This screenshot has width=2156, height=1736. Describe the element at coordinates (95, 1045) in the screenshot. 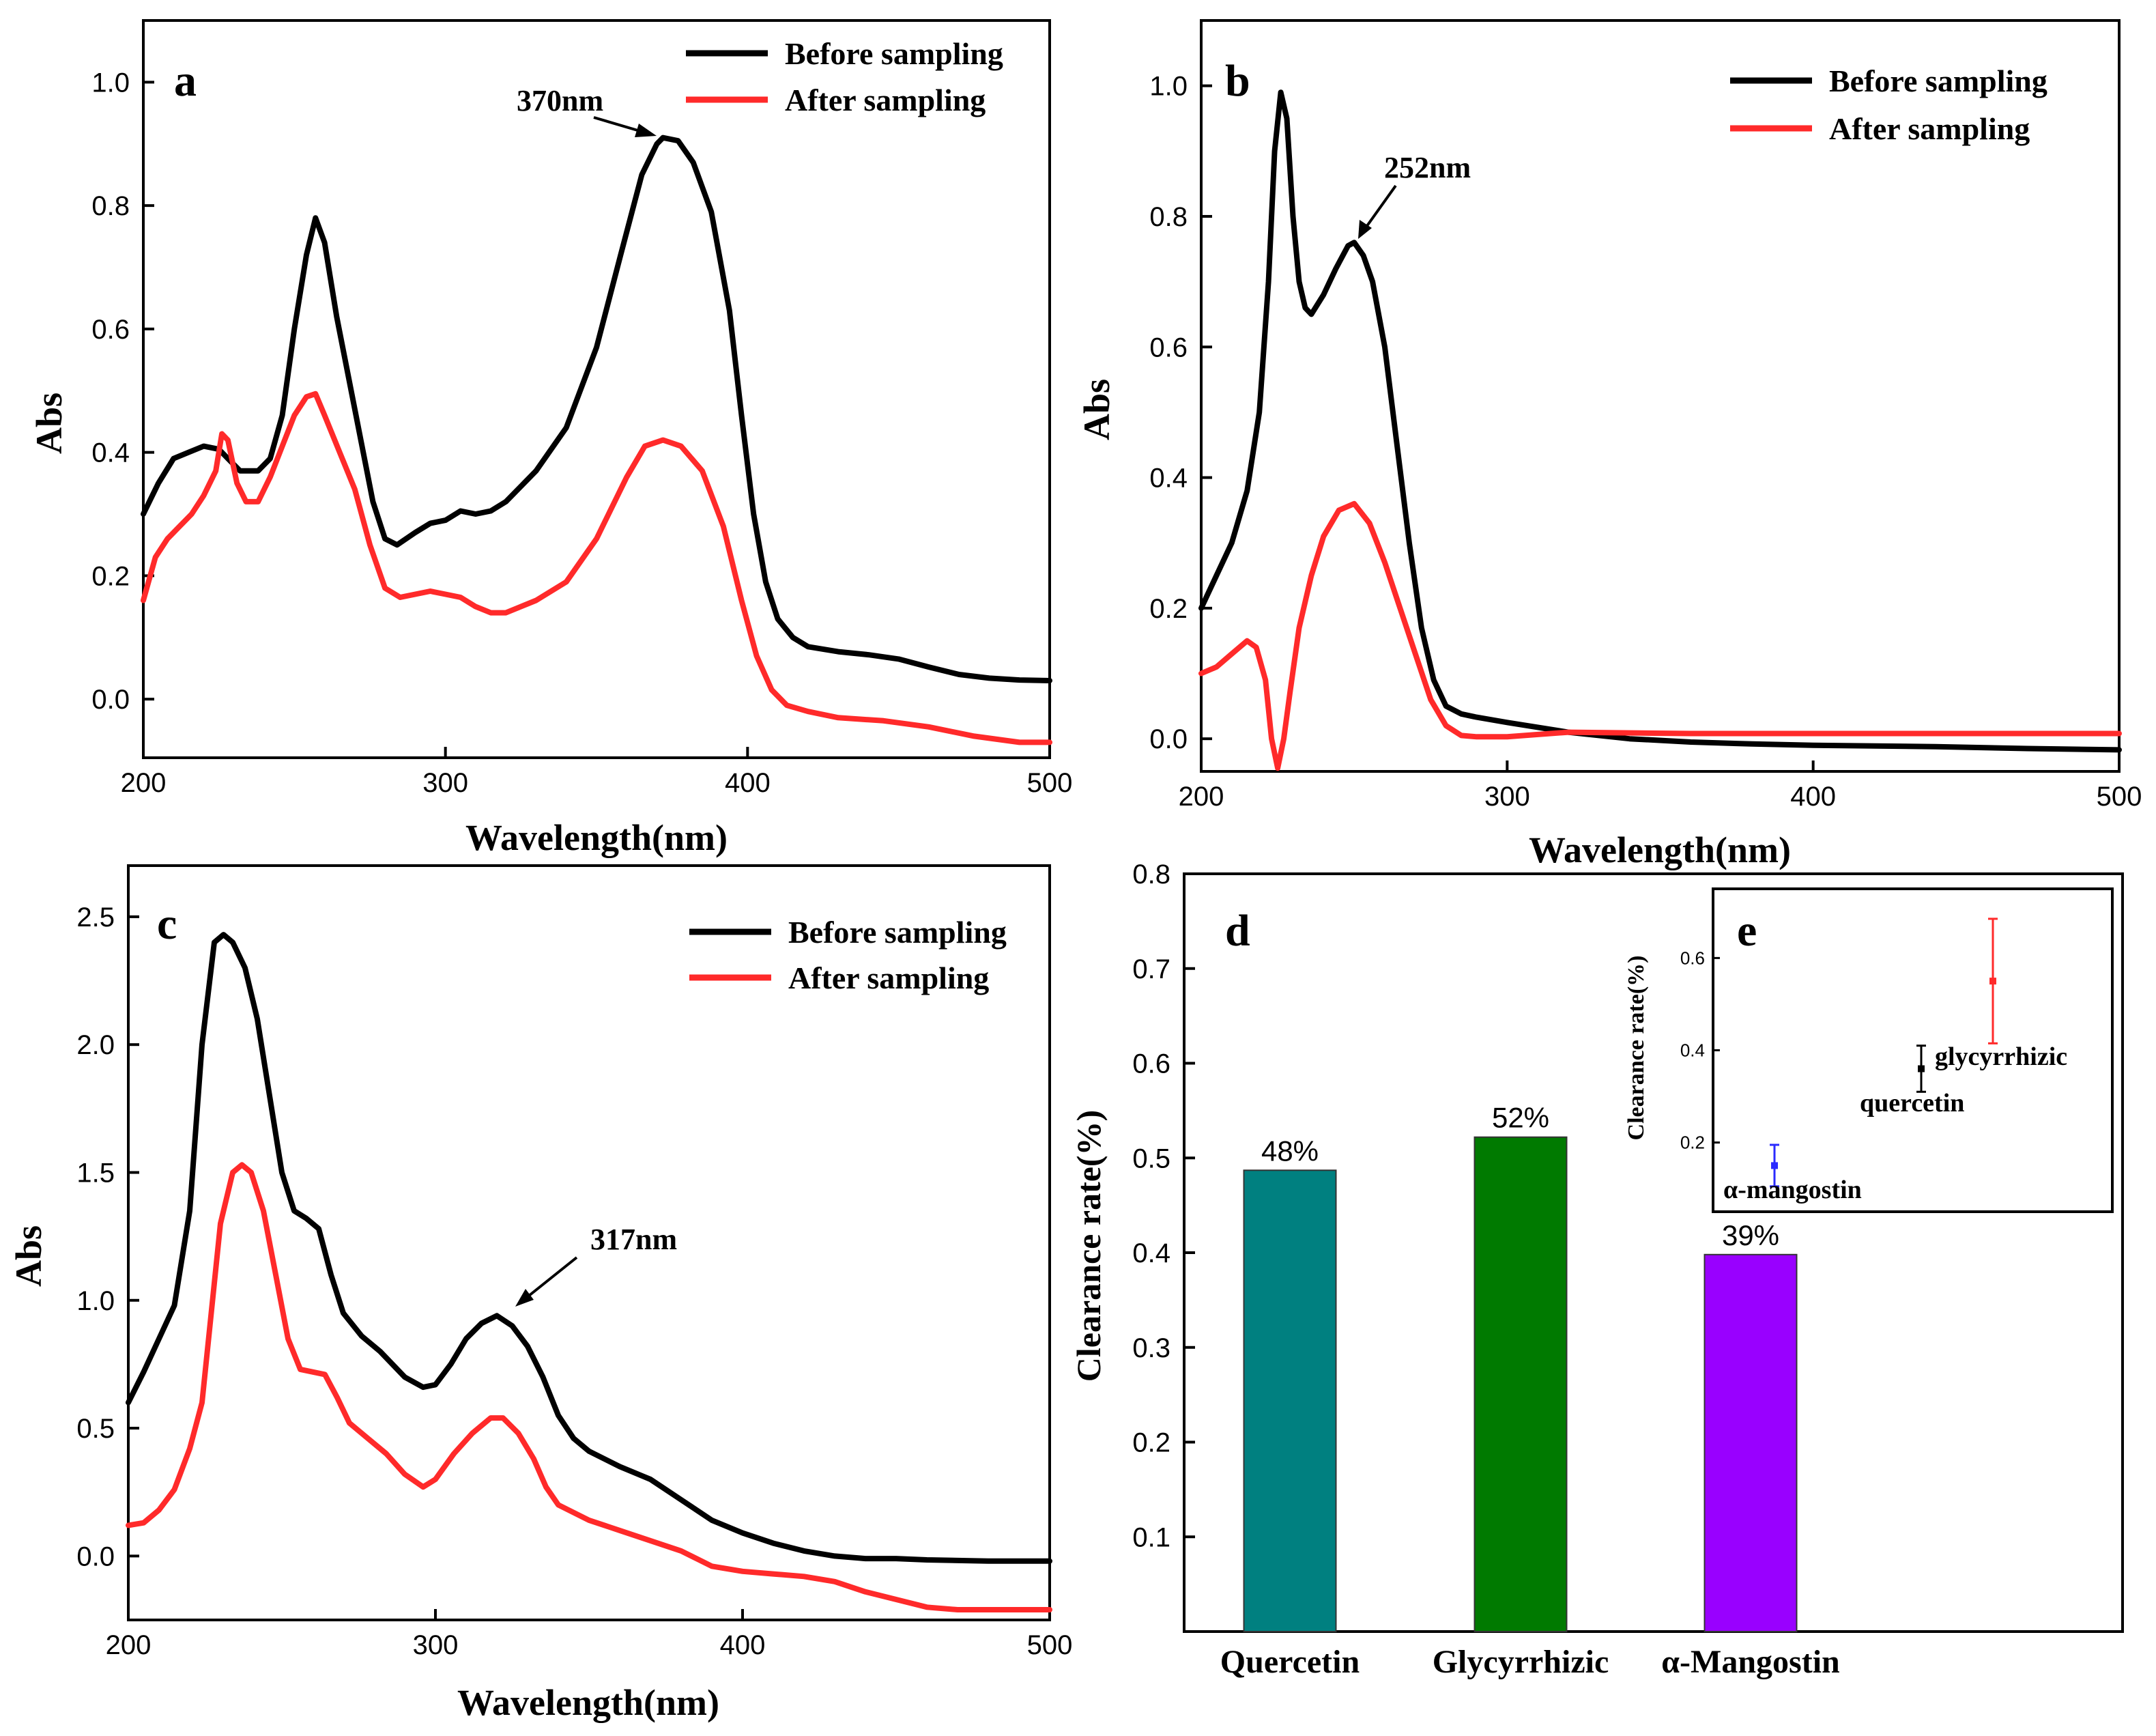

I see `panel-c-ytick-label-4: 2.0` at that location.